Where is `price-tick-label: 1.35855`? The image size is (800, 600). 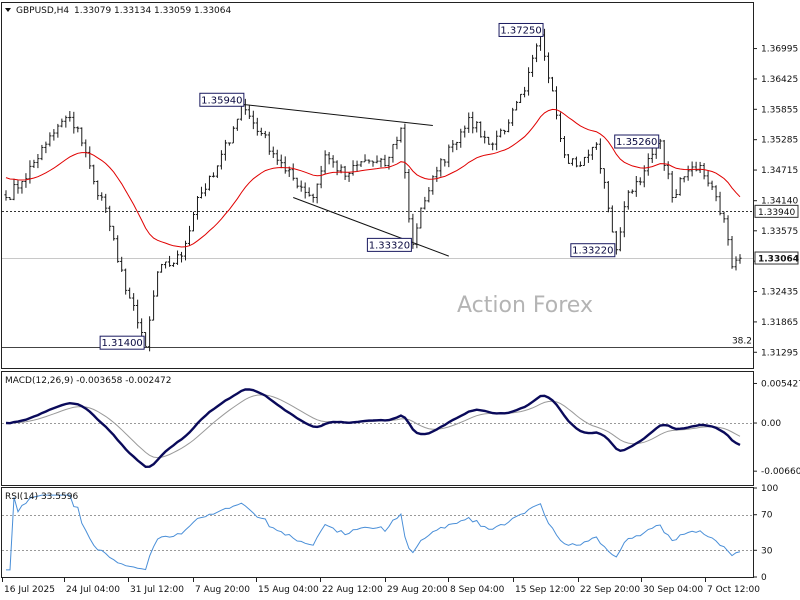
price-tick-label: 1.35855 is located at coordinates (779, 110).